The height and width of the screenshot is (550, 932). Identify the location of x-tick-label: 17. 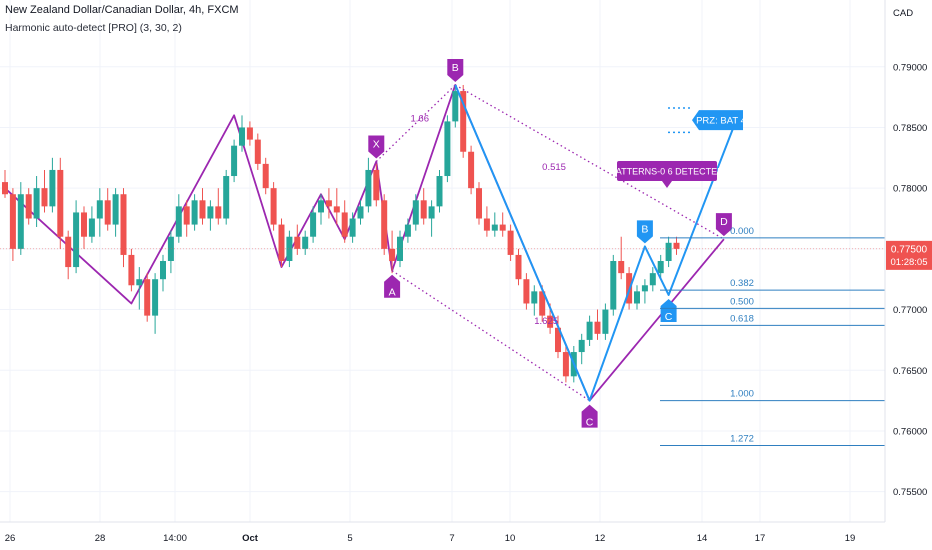
(760, 538).